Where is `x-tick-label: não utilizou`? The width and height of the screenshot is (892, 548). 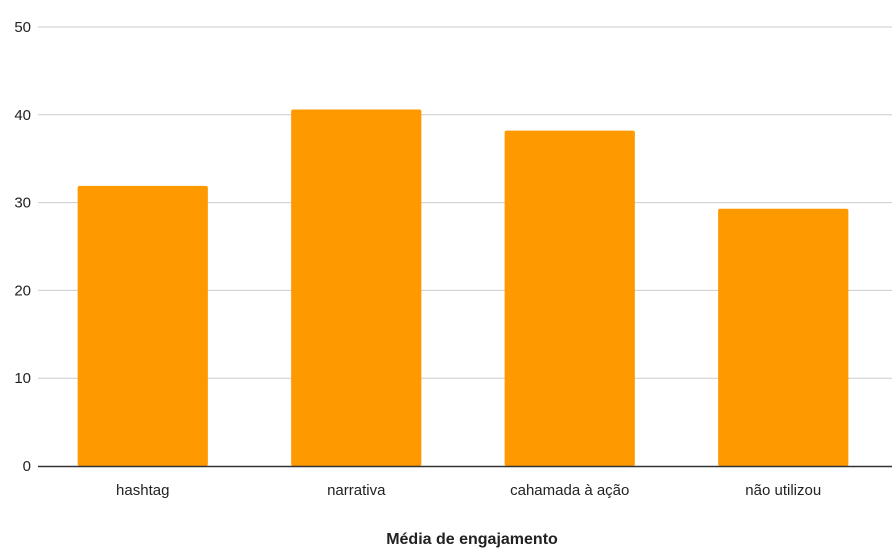 x-tick-label: não utilizou is located at coordinates (783, 490).